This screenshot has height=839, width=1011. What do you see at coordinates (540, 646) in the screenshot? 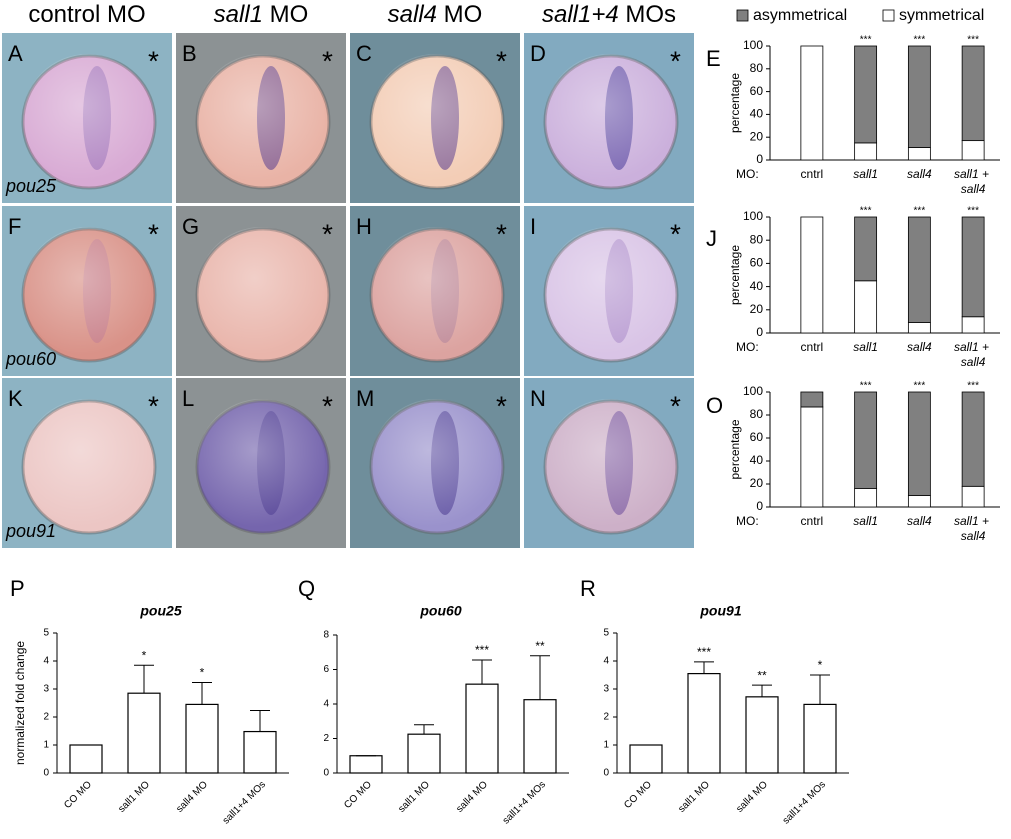
I see `significance: **` at bounding box center [540, 646].